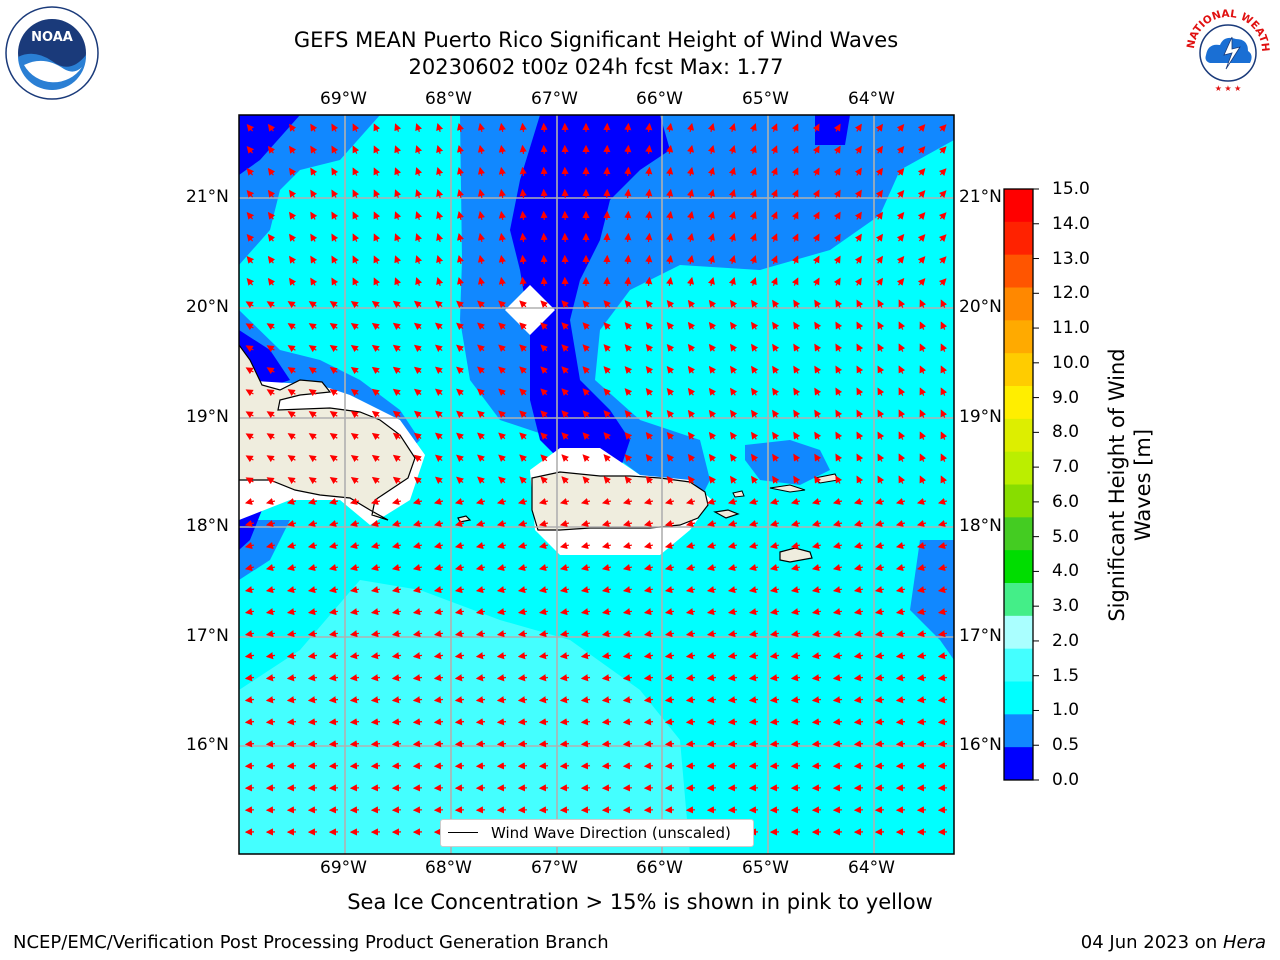  Describe the element at coordinates (980, 636) in the screenshot. I see `lat-label-right: 17°N` at that location.